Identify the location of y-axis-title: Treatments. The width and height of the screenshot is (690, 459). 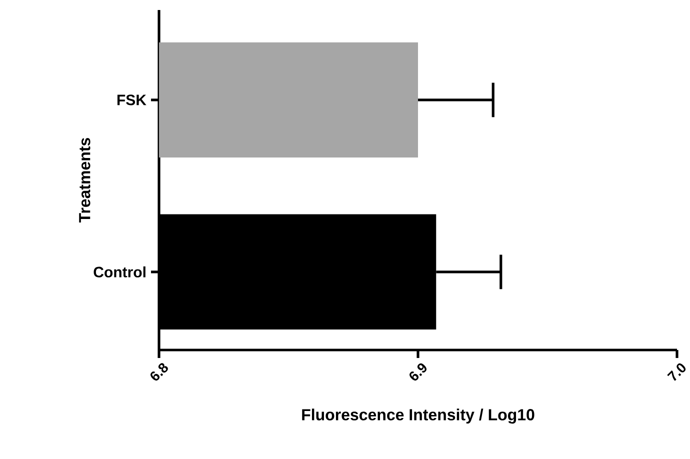
(84, 180).